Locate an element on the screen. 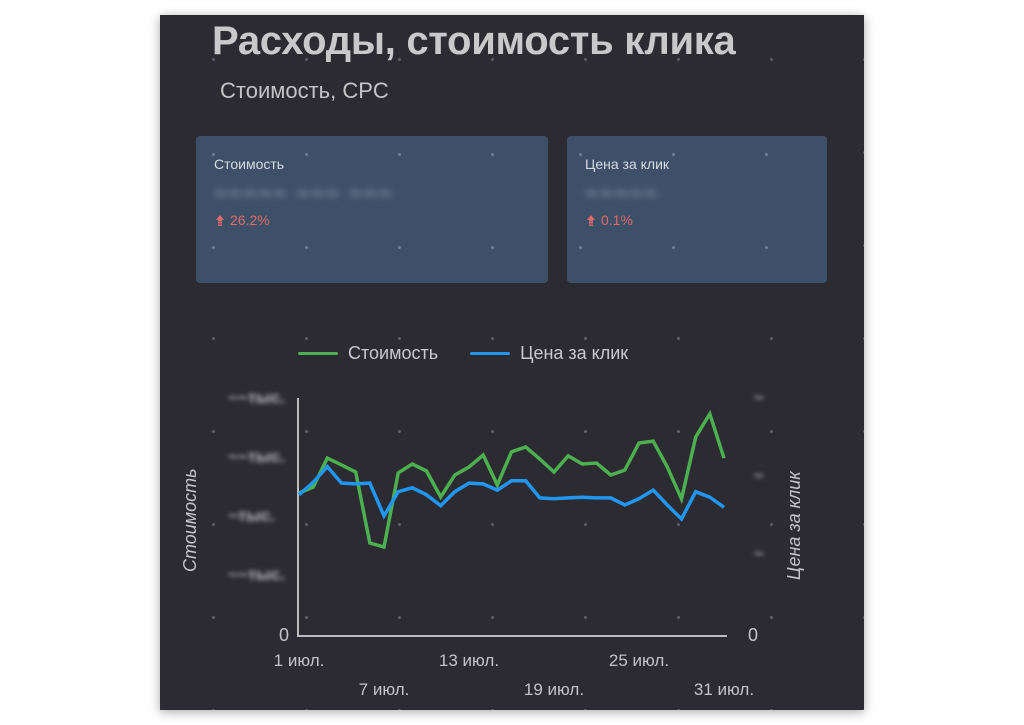  kpi-label: Стоимость is located at coordinates (249, 164).